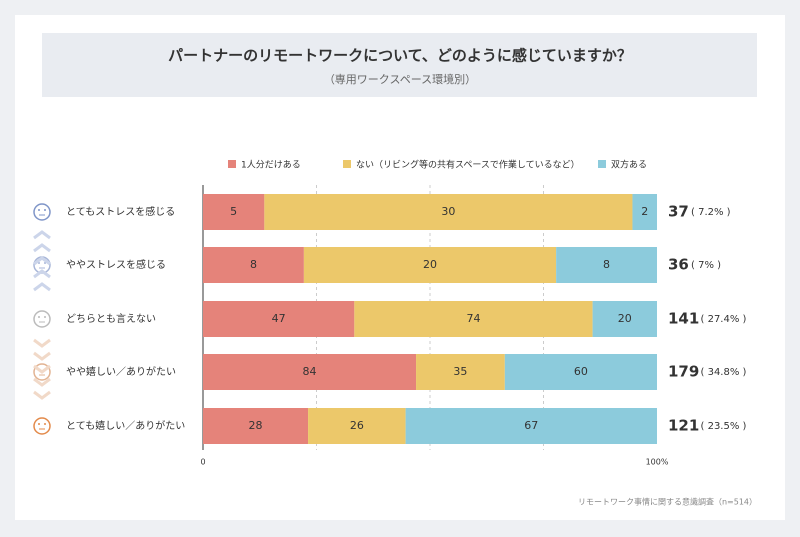  I want to click on value-label: 67, so click(531, 425).